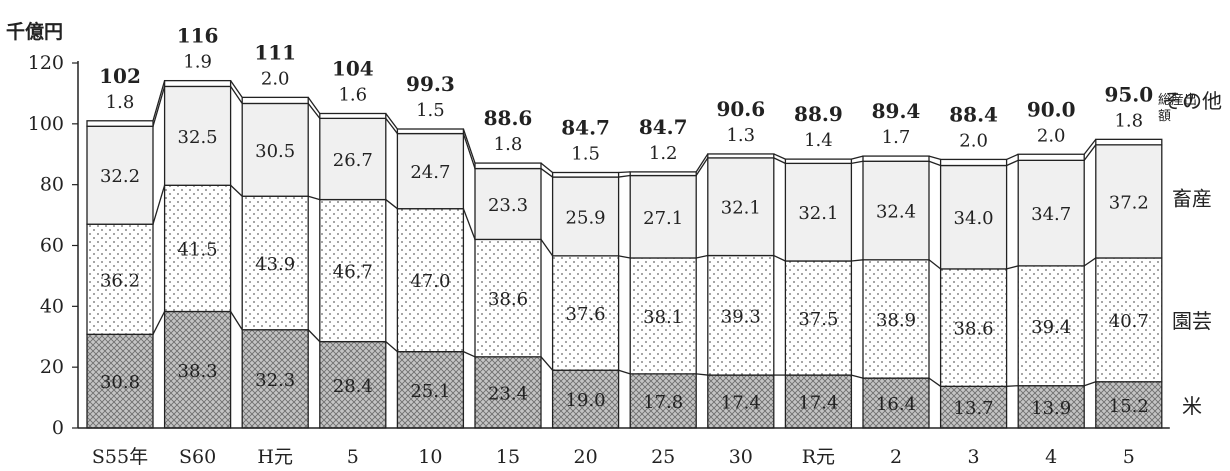 The height and width of the screenshot is (471, 1230). Describe the element at coordinates (46, 124) in the screenshot. I see `y-tick-label: 100` at that location.